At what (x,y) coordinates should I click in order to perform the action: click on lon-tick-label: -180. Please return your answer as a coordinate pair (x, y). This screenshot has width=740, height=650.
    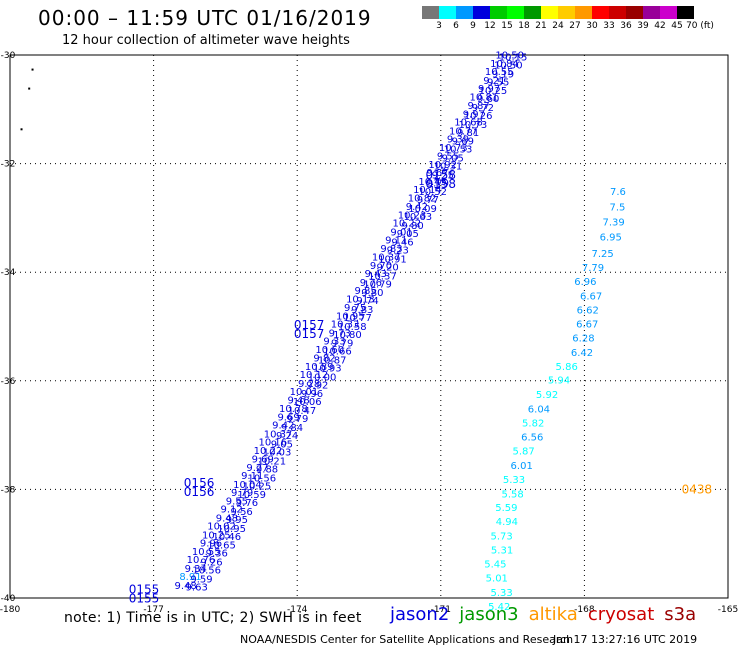
    Looking at the image, I should click on (10, 610).